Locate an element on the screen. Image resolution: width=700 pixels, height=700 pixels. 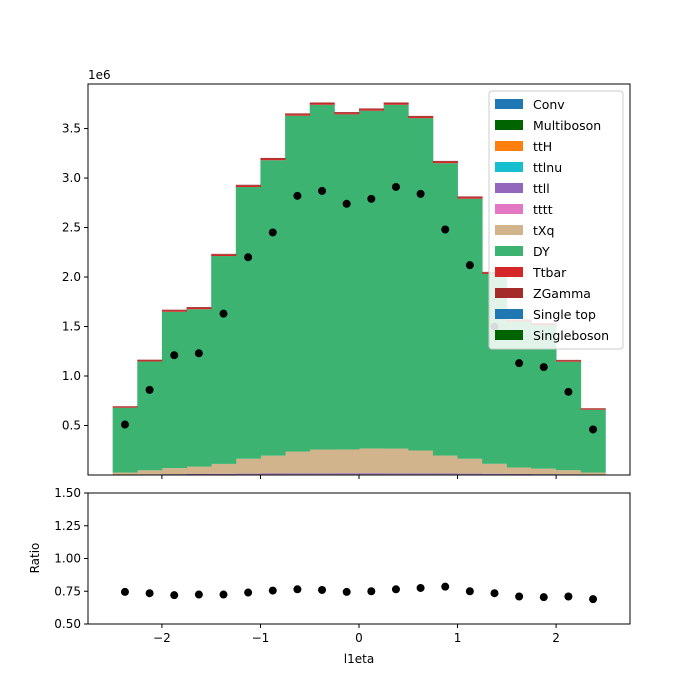
y-tick-label: 0.5 is located at coordinates (71, 426).